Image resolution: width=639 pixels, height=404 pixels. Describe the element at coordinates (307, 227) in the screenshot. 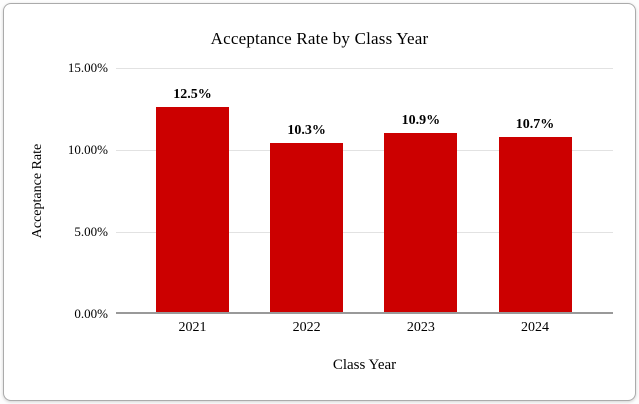

I see `bar-2022` at that location.